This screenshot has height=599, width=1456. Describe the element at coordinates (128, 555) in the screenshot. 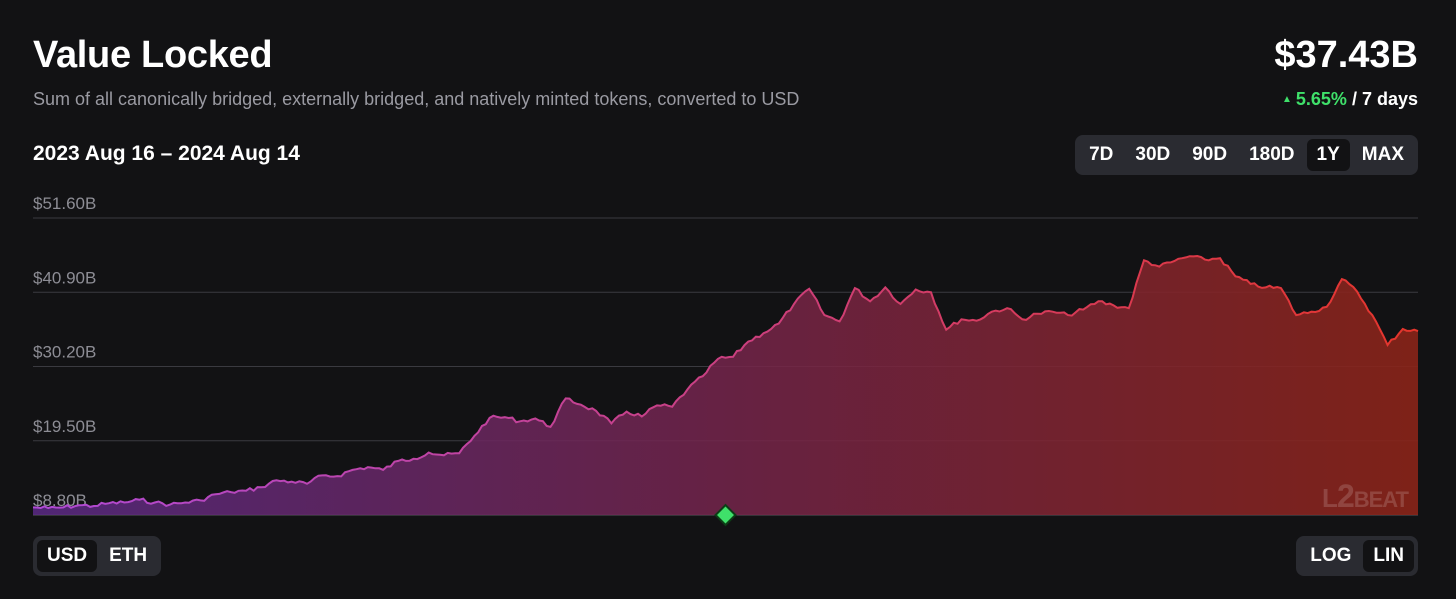

I see `unit-button-eth: ETH` at that location.